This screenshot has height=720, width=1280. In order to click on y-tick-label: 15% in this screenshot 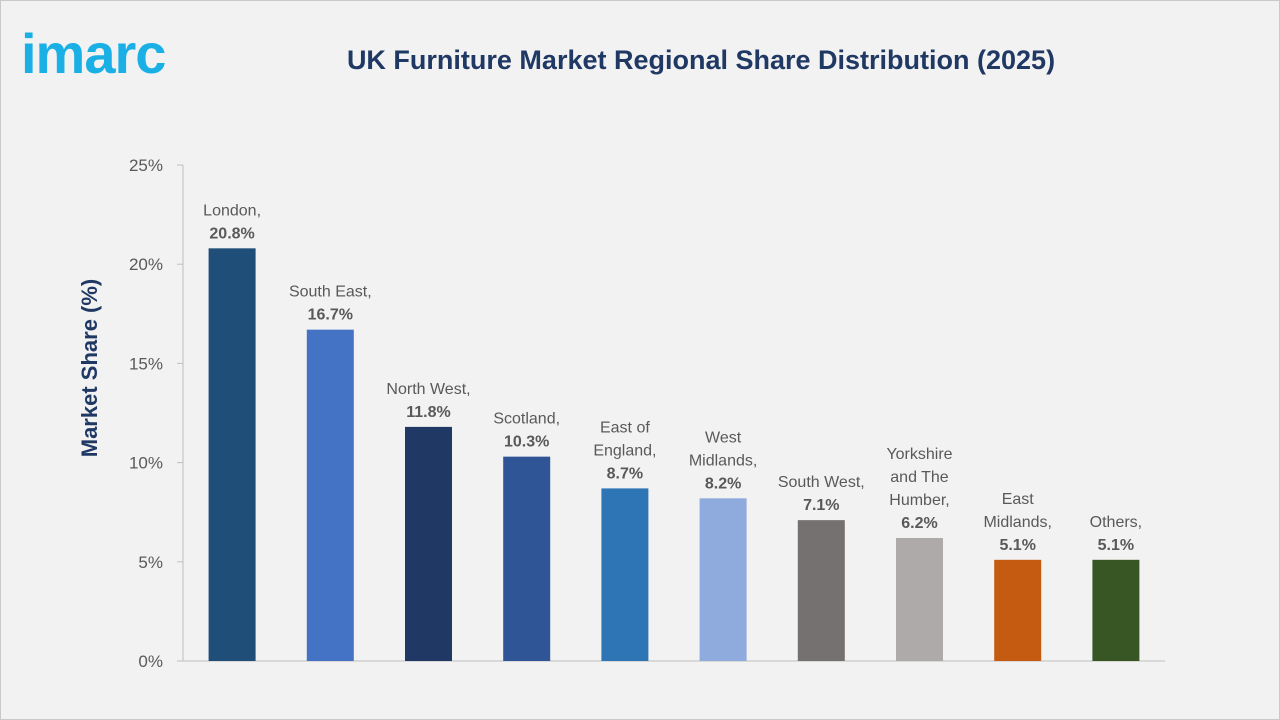, I will do `click(146, 363)`.